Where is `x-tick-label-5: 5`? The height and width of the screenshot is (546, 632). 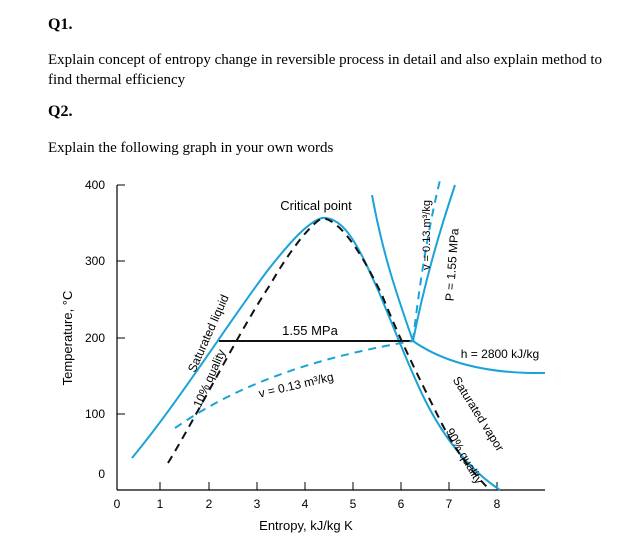 x-tick-label-5: 5 is located at coordinates (353, 504).